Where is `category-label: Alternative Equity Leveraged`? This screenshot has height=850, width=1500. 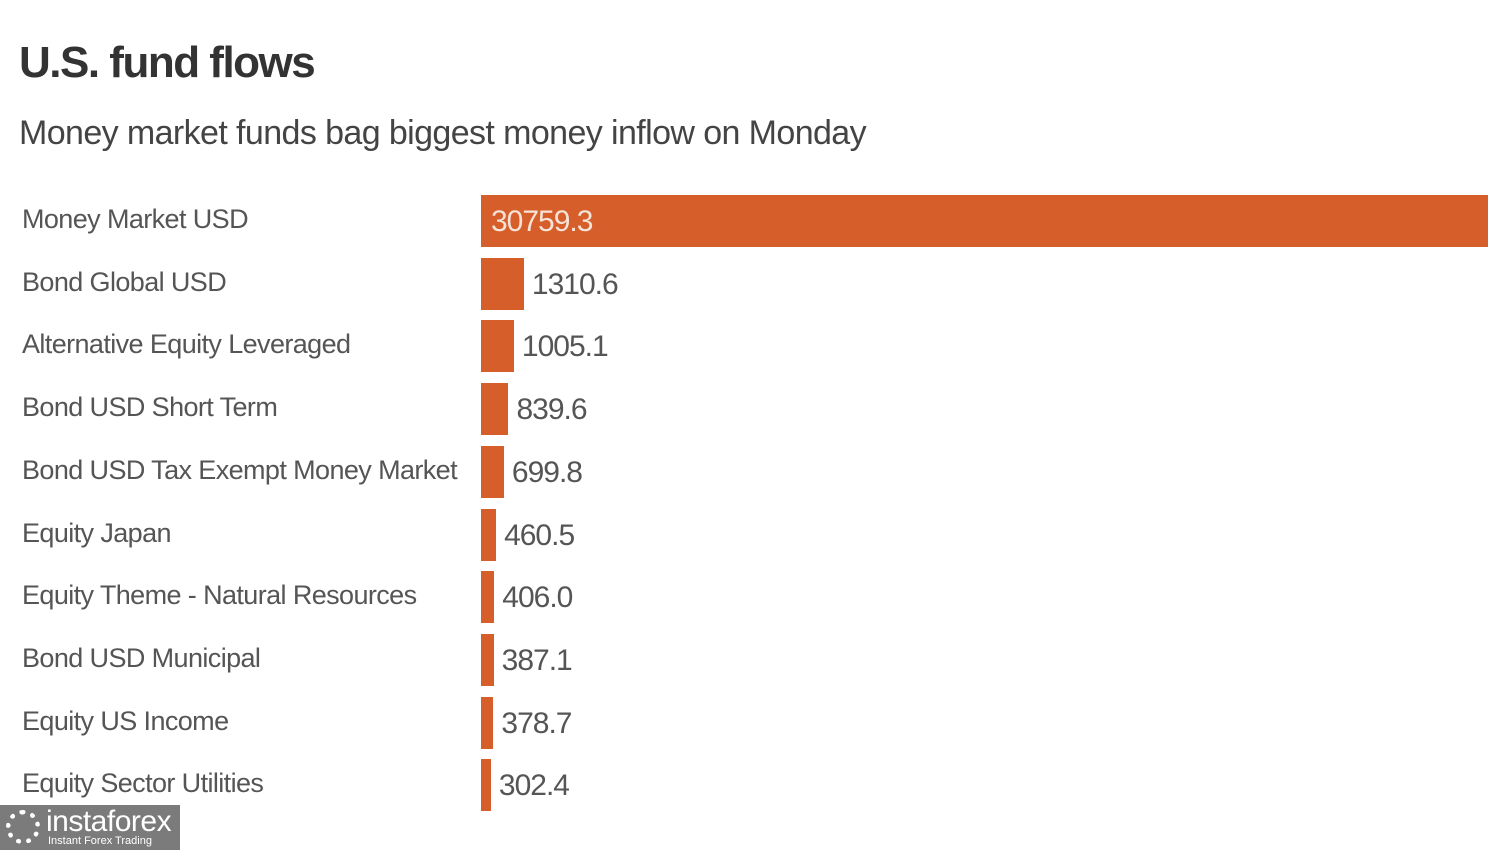
category-label: Alternative Equity Leveraged is located at coordinates (186, 344).